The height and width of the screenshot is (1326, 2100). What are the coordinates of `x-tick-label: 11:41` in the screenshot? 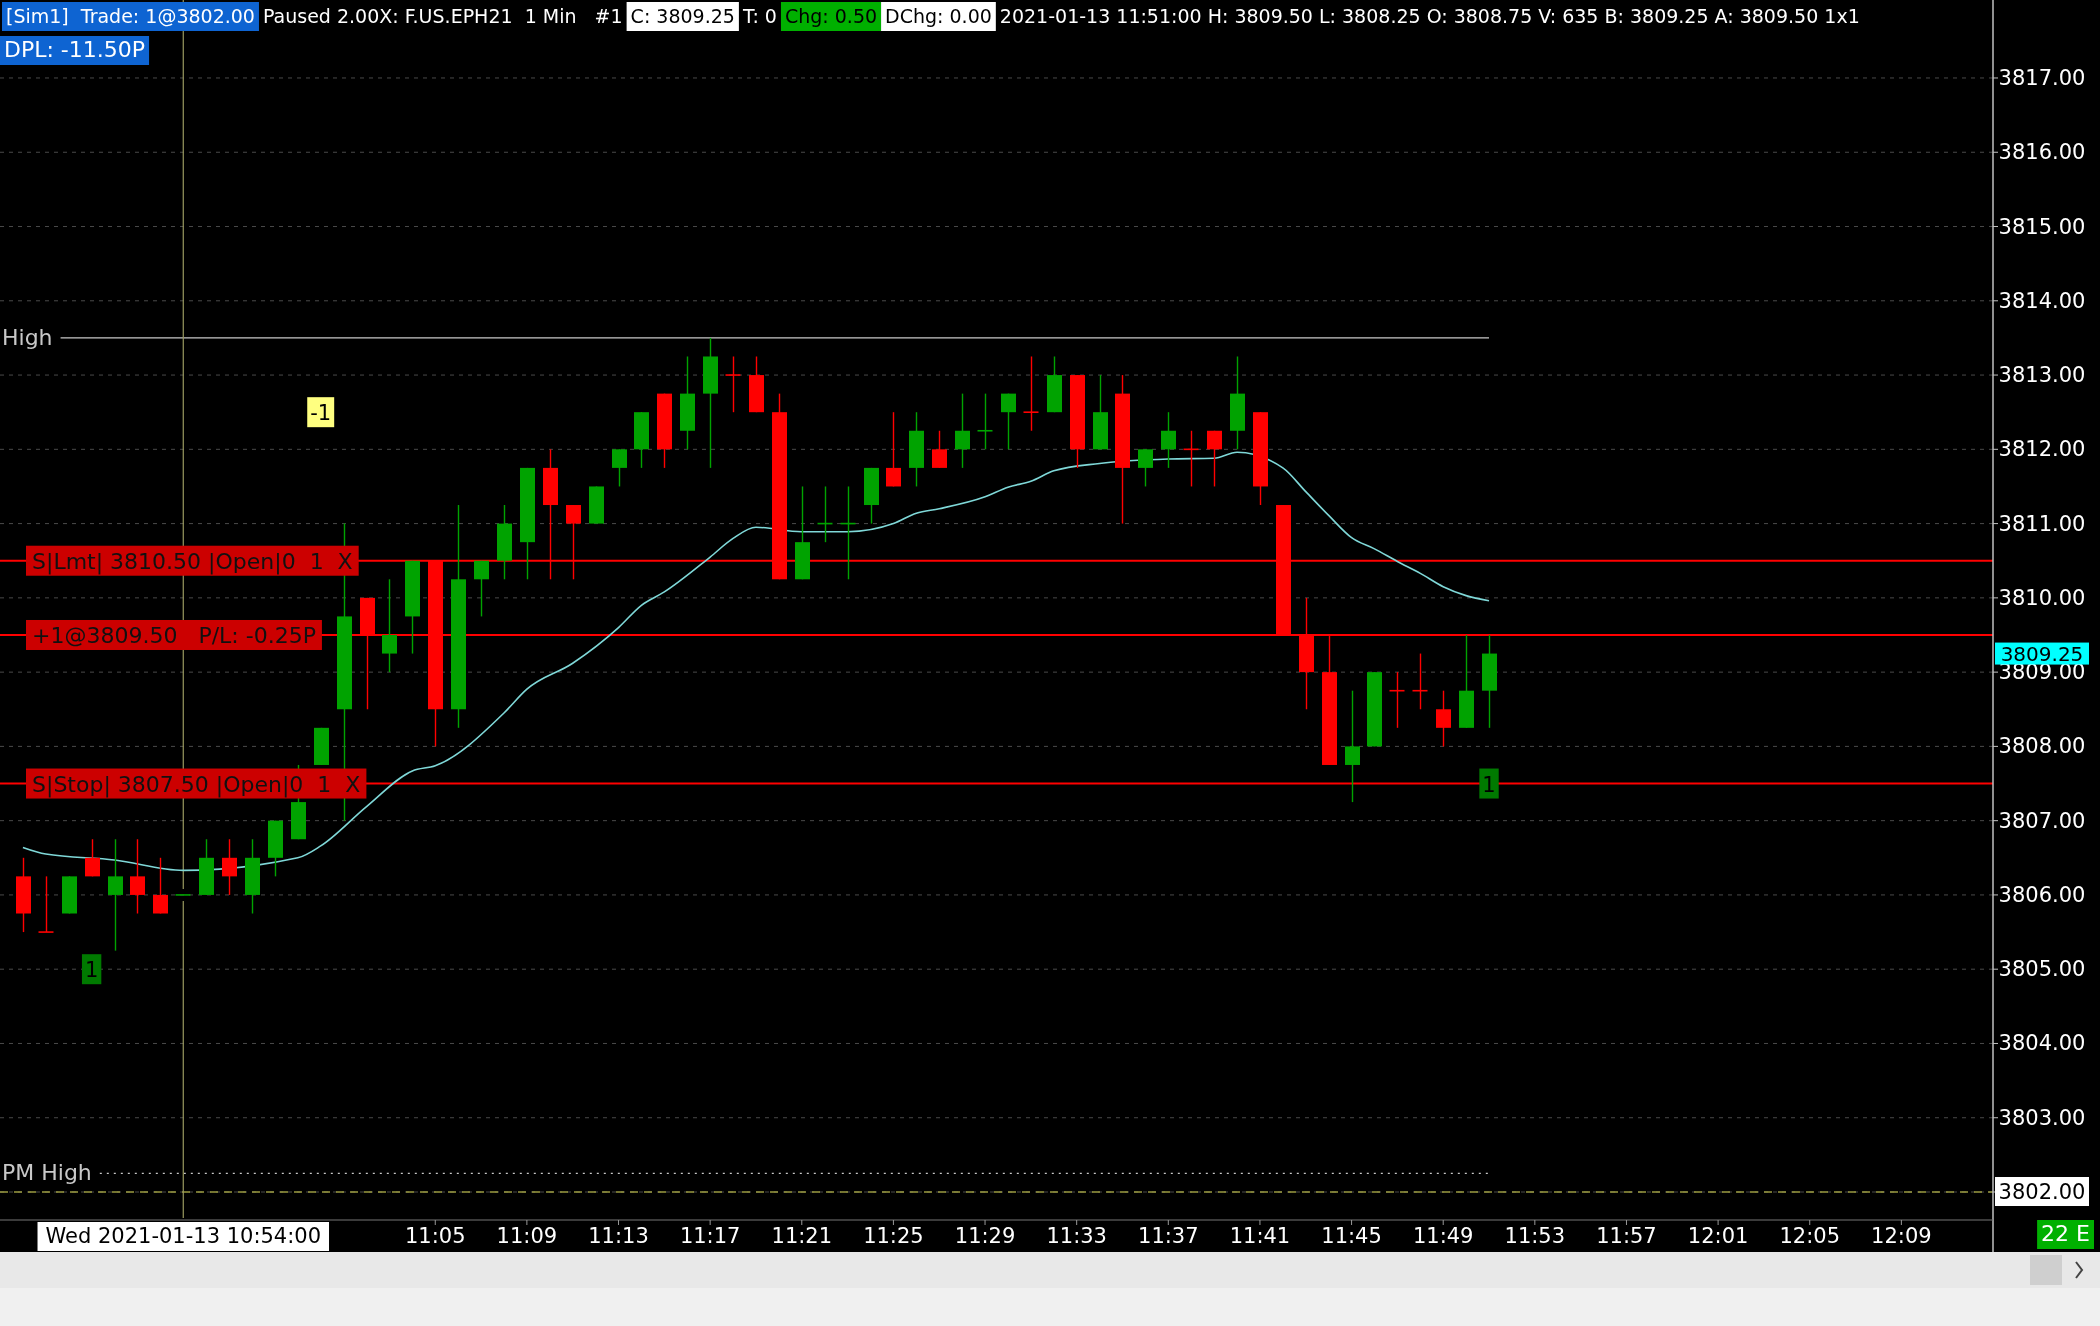 It's located at (1260, 1236).